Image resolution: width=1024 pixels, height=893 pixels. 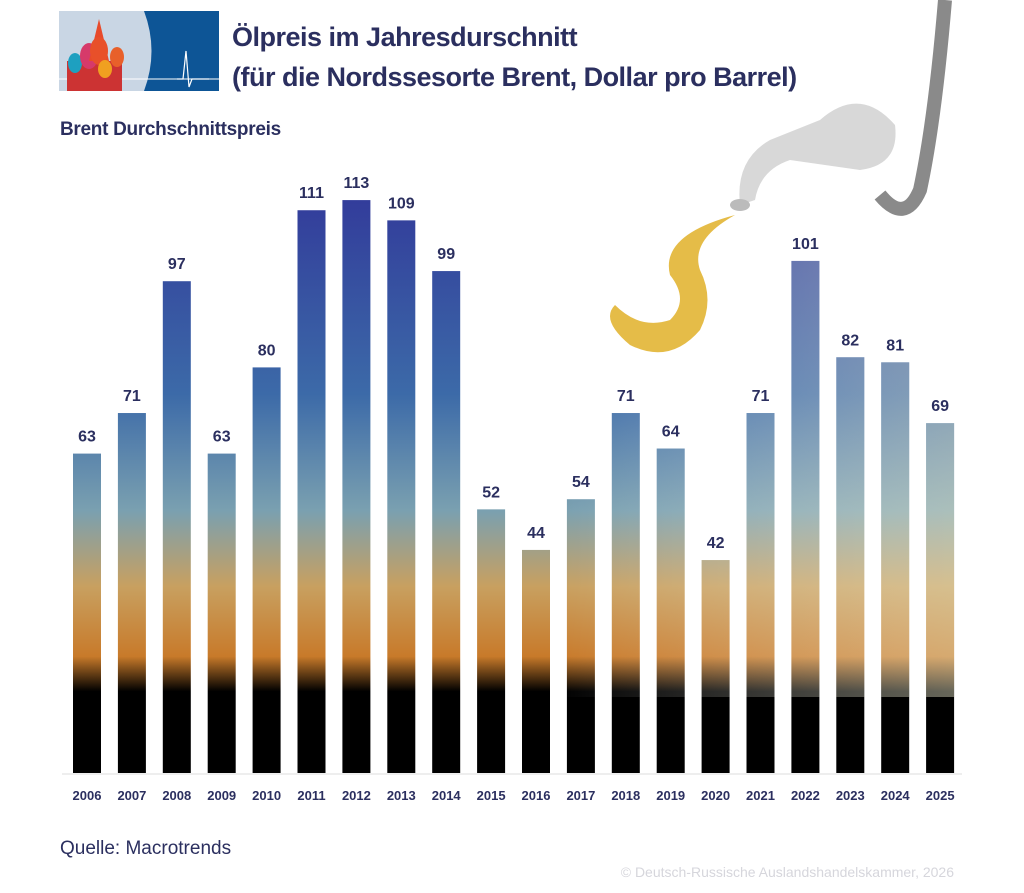 What do you see at coordinates (177, 264) in the screenshot?
I see `value-label: 97` at bounding box center [177, 264].